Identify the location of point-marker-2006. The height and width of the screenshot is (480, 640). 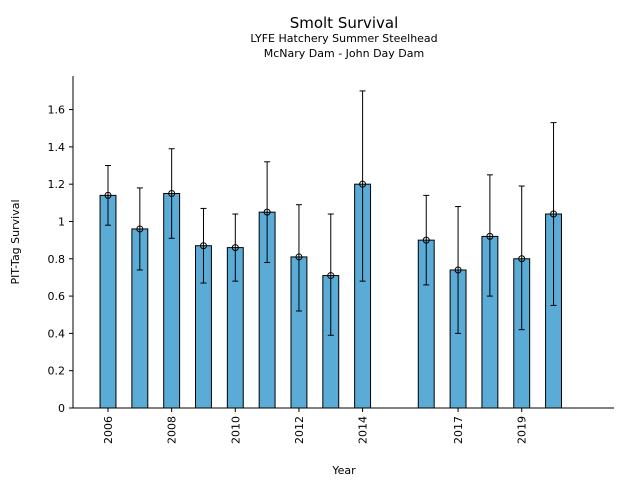
(108, 195).